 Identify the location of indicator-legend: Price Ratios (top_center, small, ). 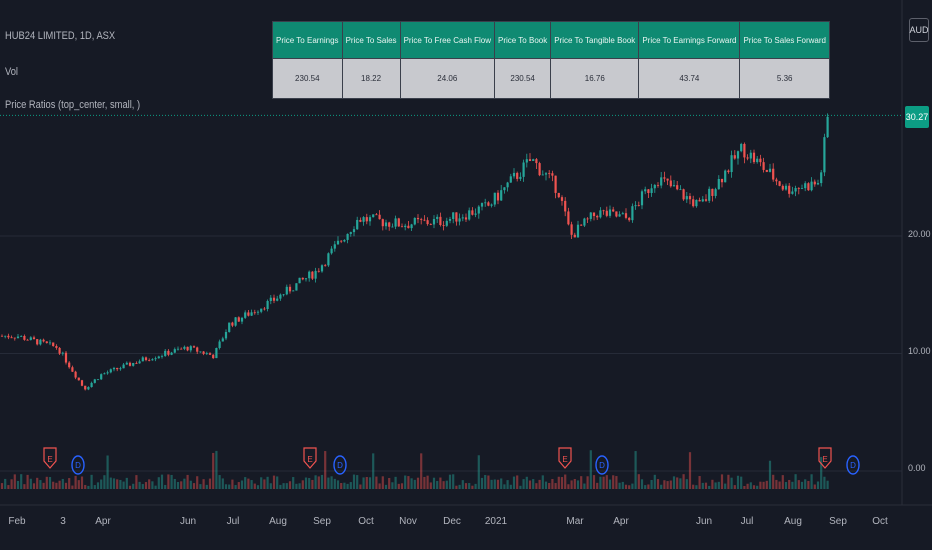
(73, 105).